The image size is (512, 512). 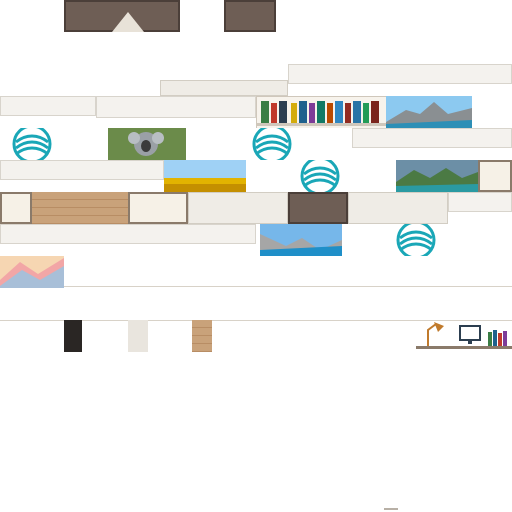 What do you see at coordinates (128, 22) in the screenshot?
I see `door-chevron` at bounding box center [128, 22].